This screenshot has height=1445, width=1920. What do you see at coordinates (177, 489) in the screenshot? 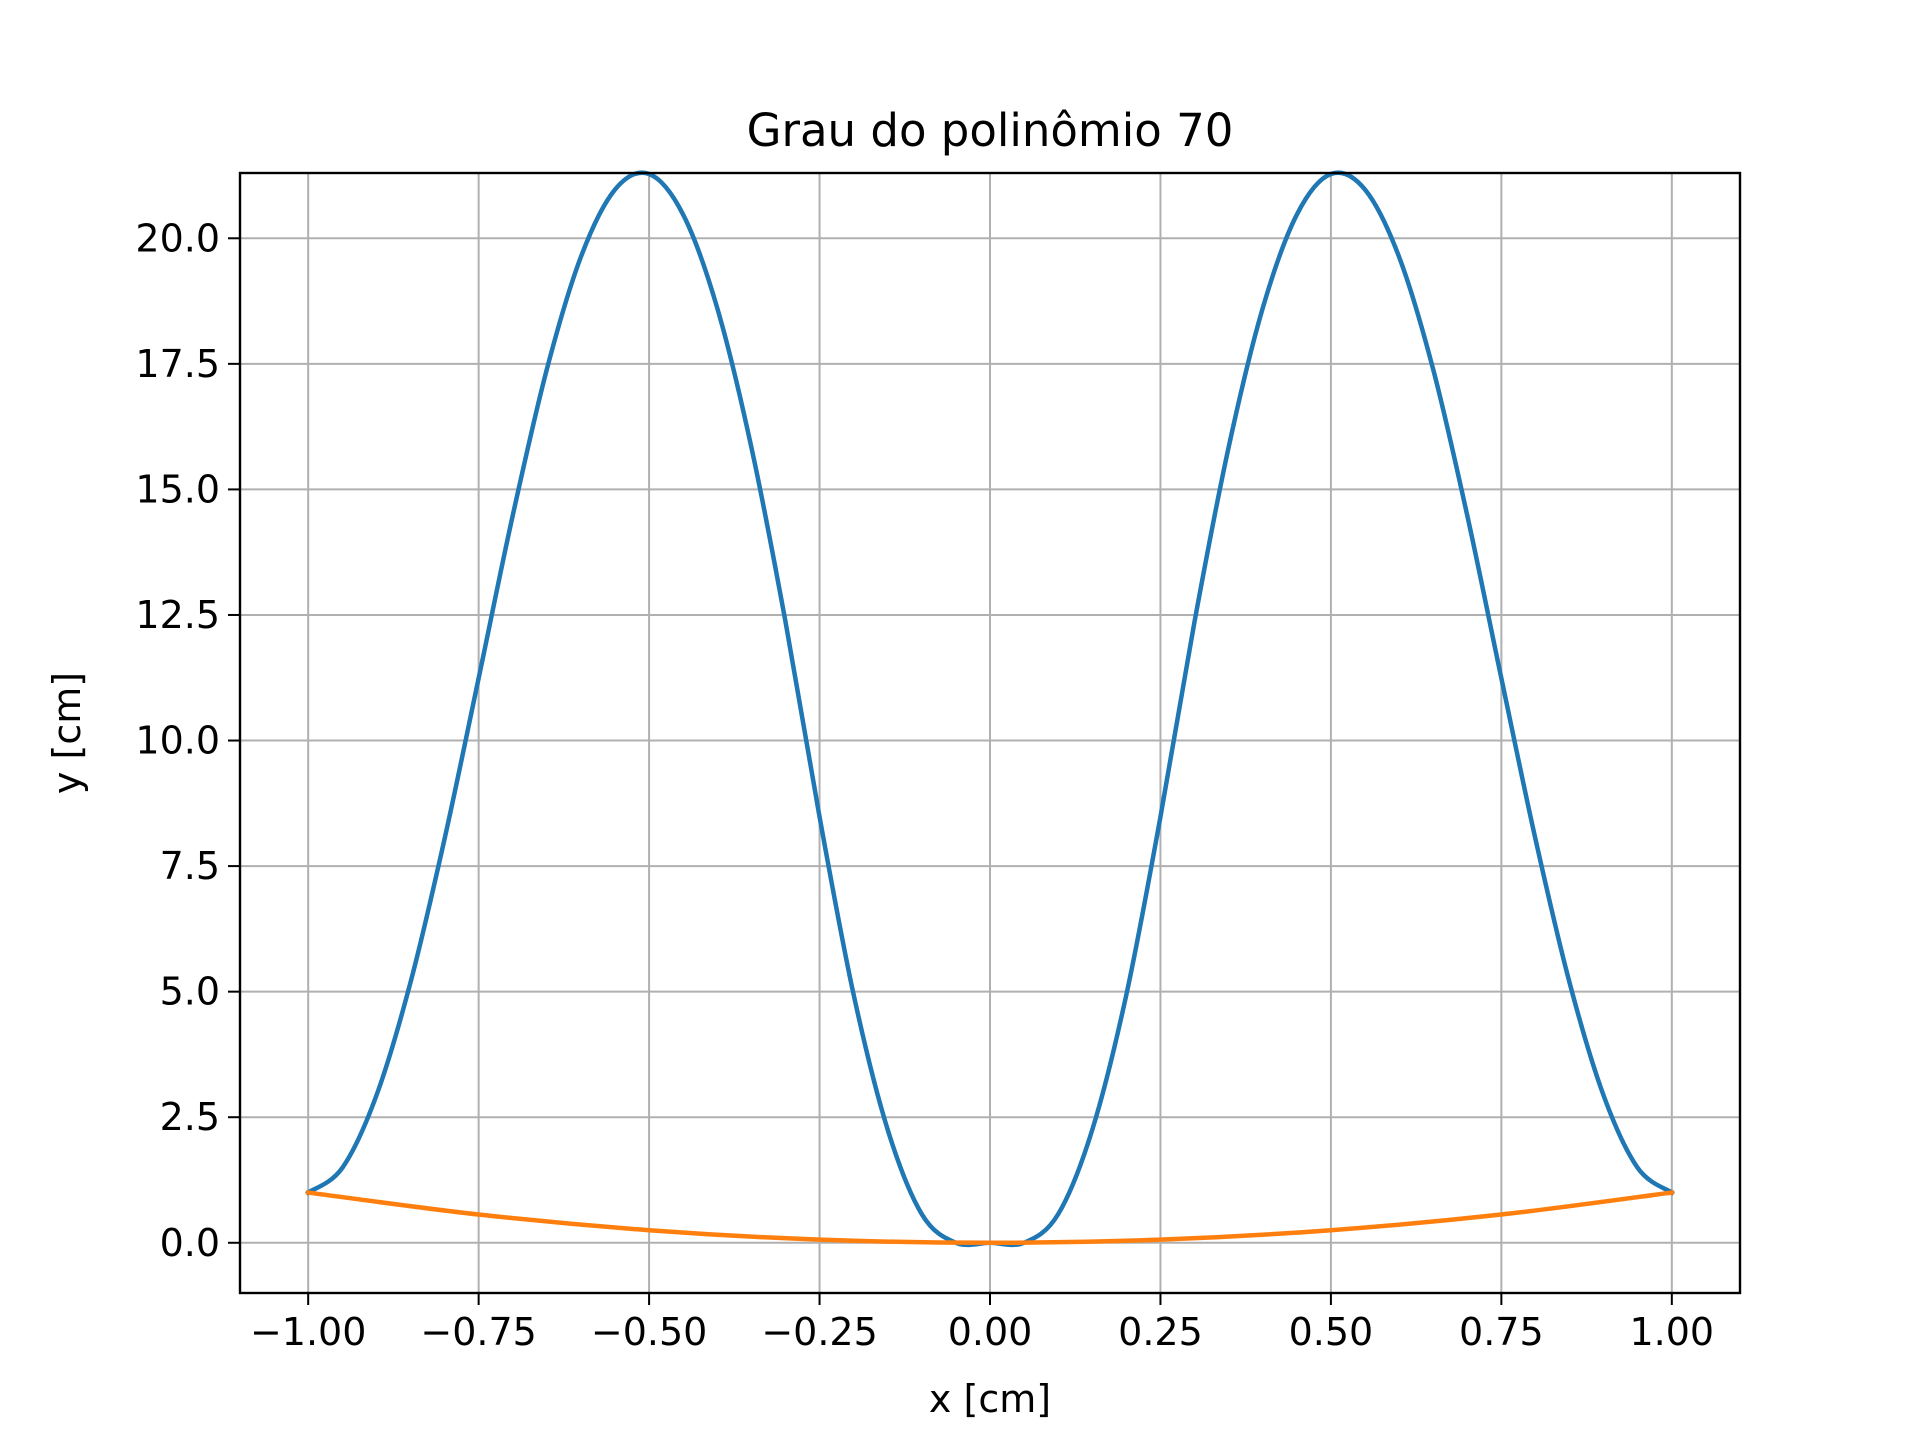
I see `y-tick-label: 15.0` at bounding box center [177, 489].